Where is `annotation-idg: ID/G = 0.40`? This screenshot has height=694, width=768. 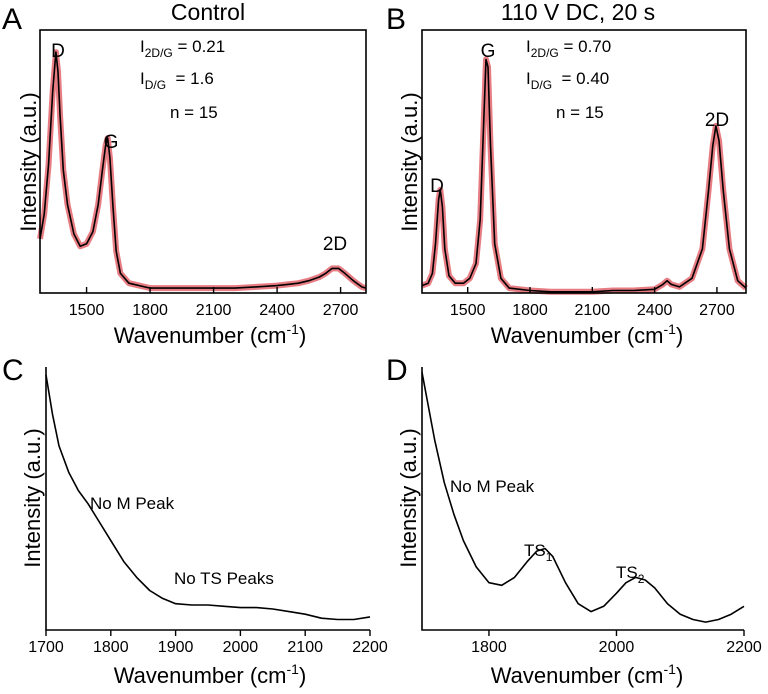 annotation-idg: ID/G = 0.40 is located at coordinates (567, 80).